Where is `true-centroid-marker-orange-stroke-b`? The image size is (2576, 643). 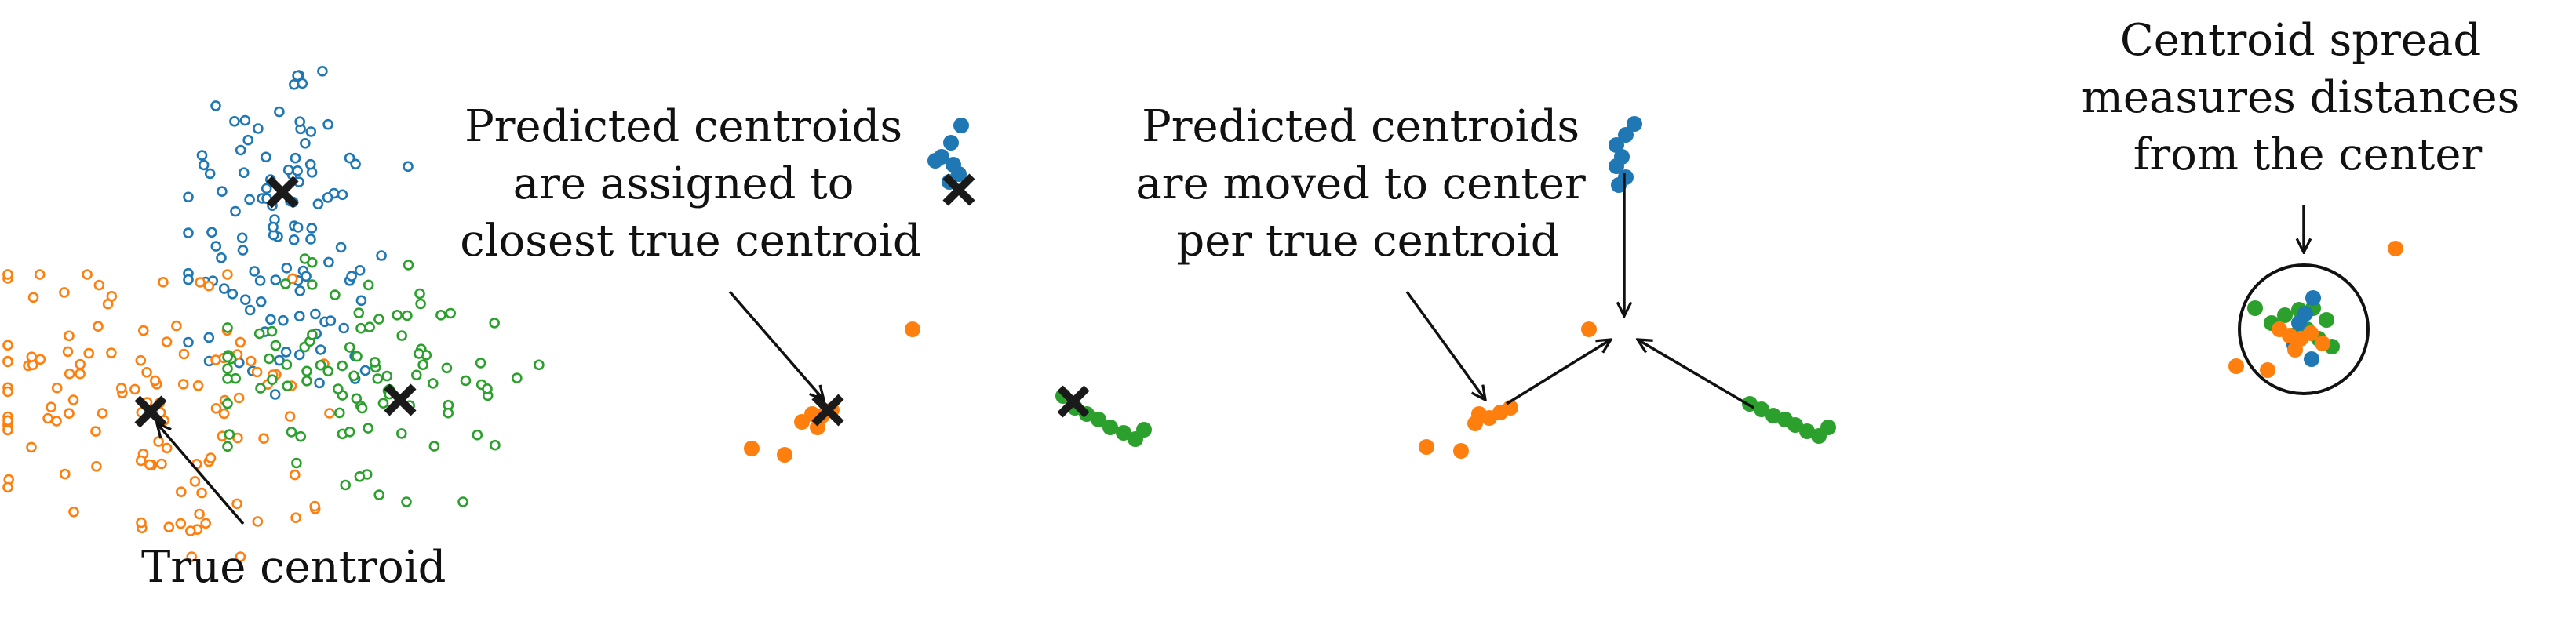
true-centroid-marker-orange-stroke-b is located at coordinates (150, 411).